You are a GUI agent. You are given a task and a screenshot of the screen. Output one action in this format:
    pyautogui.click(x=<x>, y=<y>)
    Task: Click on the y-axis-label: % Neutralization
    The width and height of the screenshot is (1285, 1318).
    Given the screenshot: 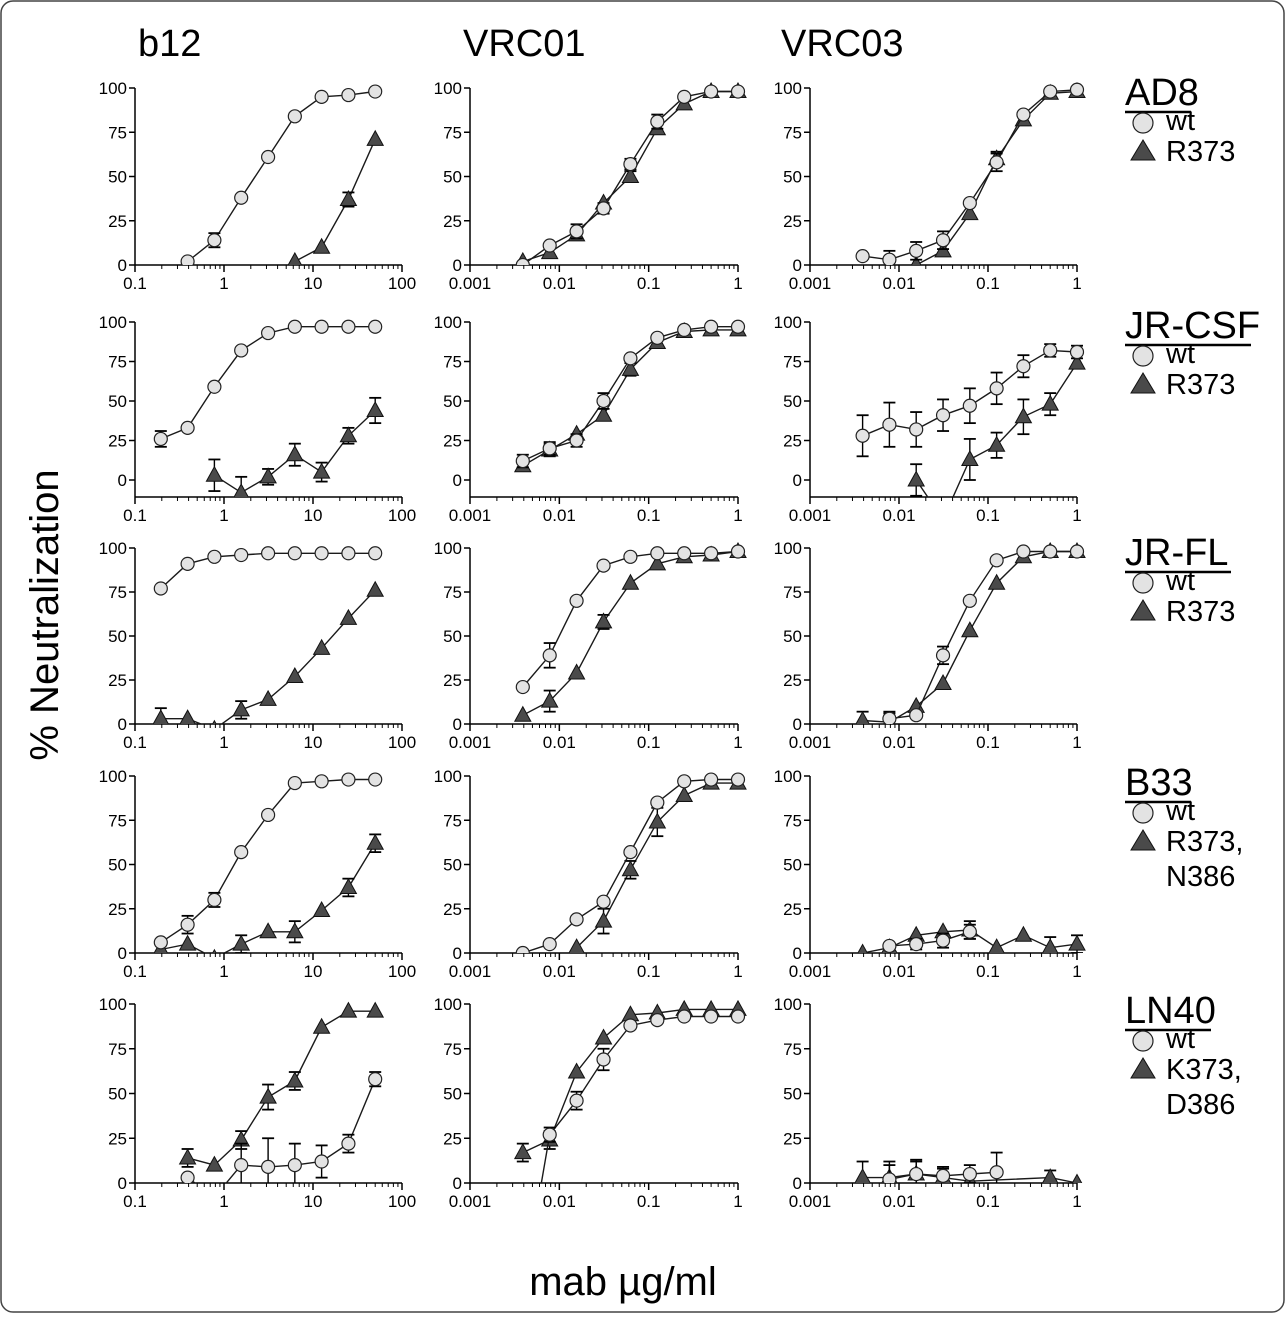 What is the action you would take?
    pyautogui.click(x=45, y=614)
    